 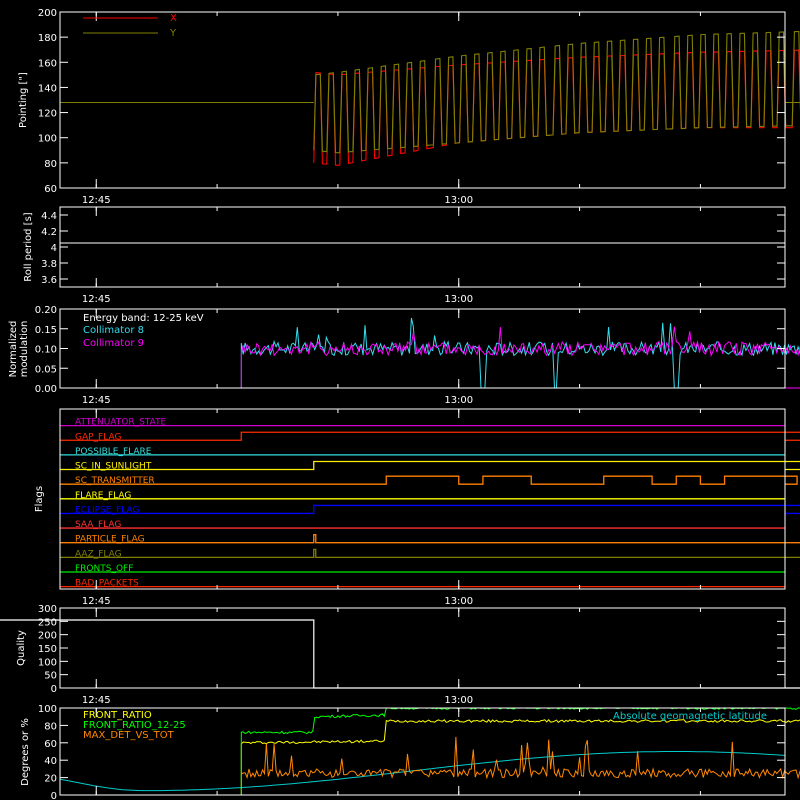 I want to click on flag-label: SC_TRANSMITTER, so click(x=115, y=481).